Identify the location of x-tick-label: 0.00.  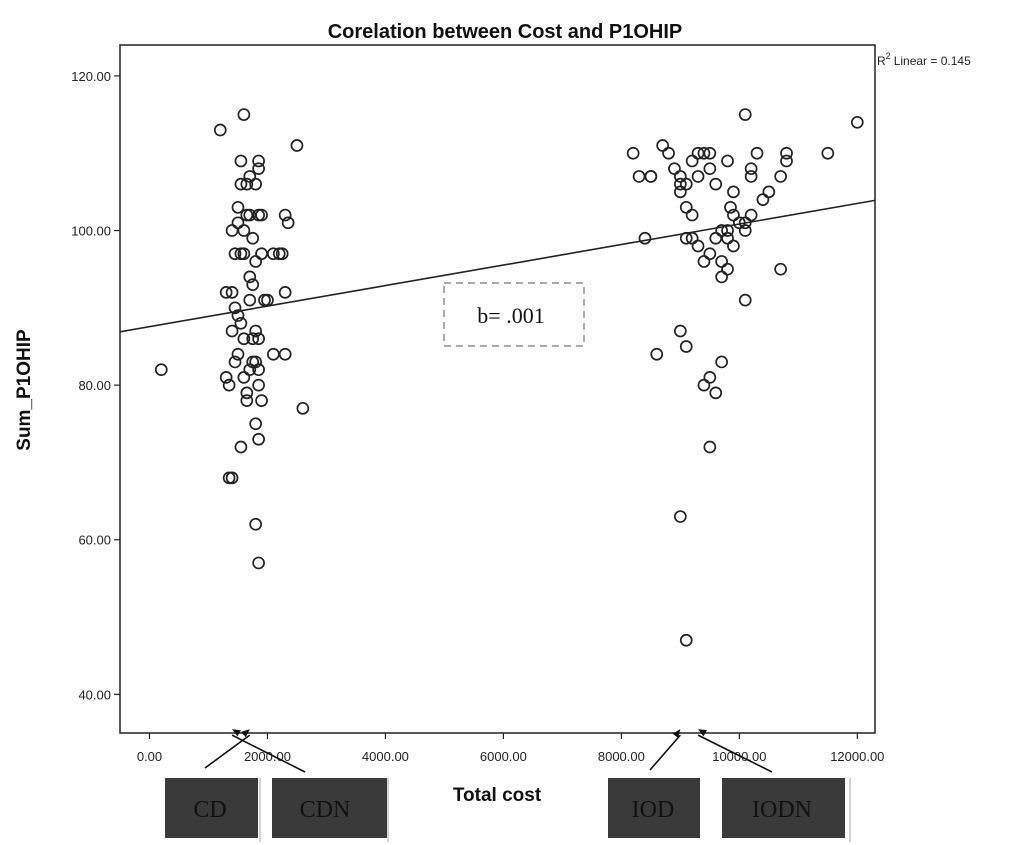
(149, 756).